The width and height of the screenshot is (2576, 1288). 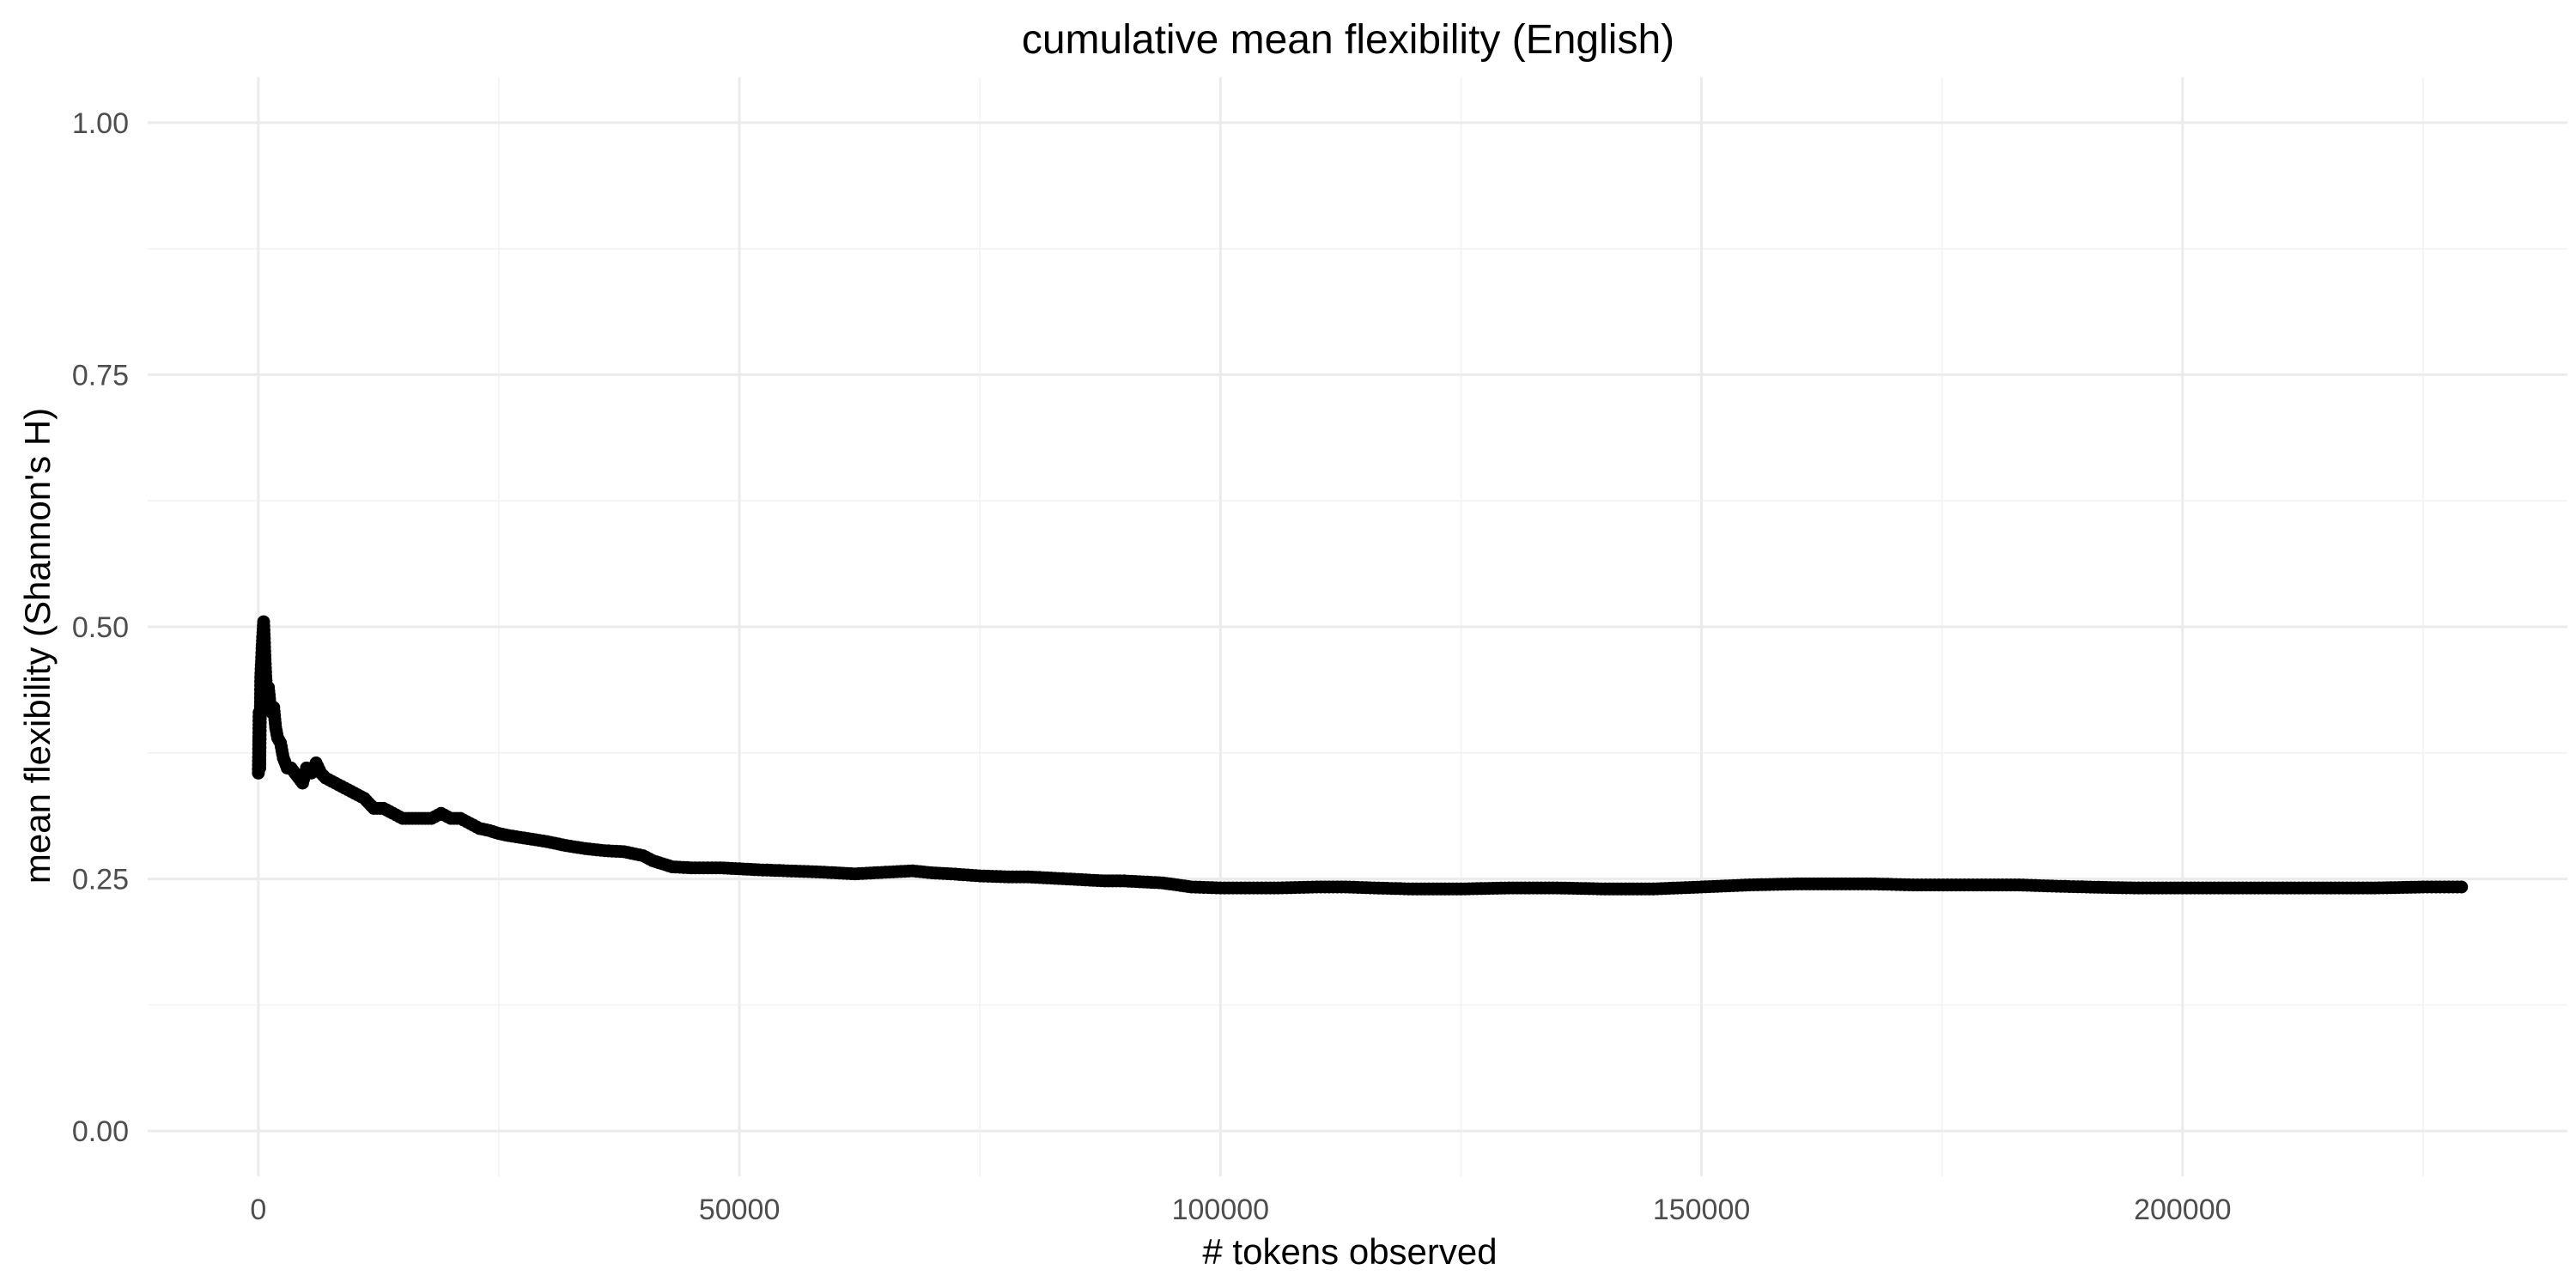 What do you see at coordinates (2462, 887) in the screenshot?
I see `data-point` at bounding box center [2462, 887].